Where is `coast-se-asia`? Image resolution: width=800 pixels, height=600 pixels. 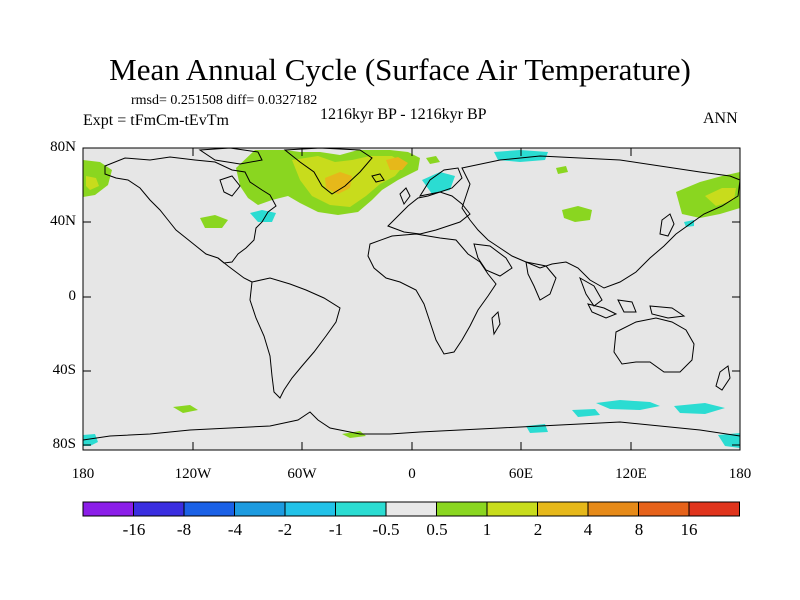 coast-se-asia is located at coordinates (591, 291).